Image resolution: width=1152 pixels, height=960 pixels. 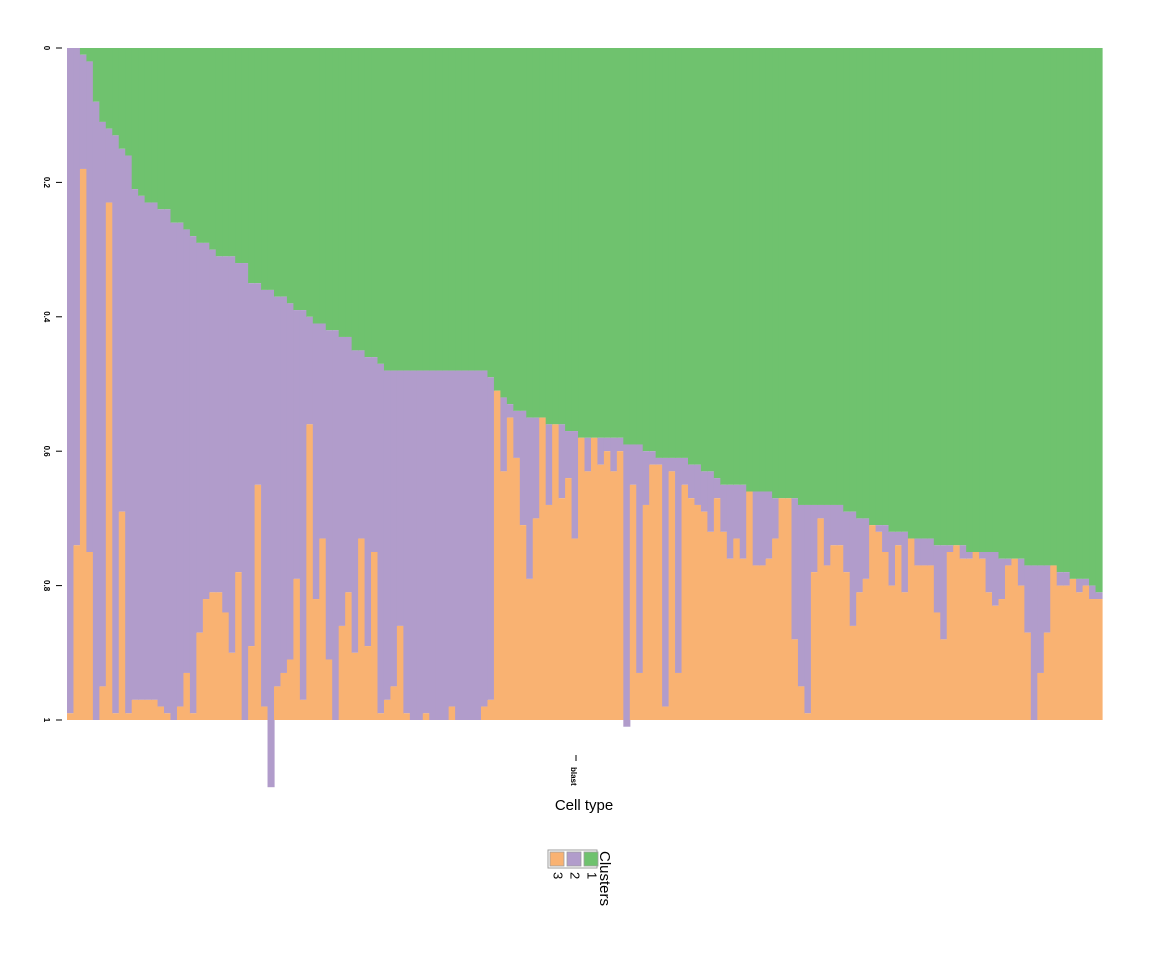 I want to click on x-axis: blast Cell type, so click(x=584, y=784).